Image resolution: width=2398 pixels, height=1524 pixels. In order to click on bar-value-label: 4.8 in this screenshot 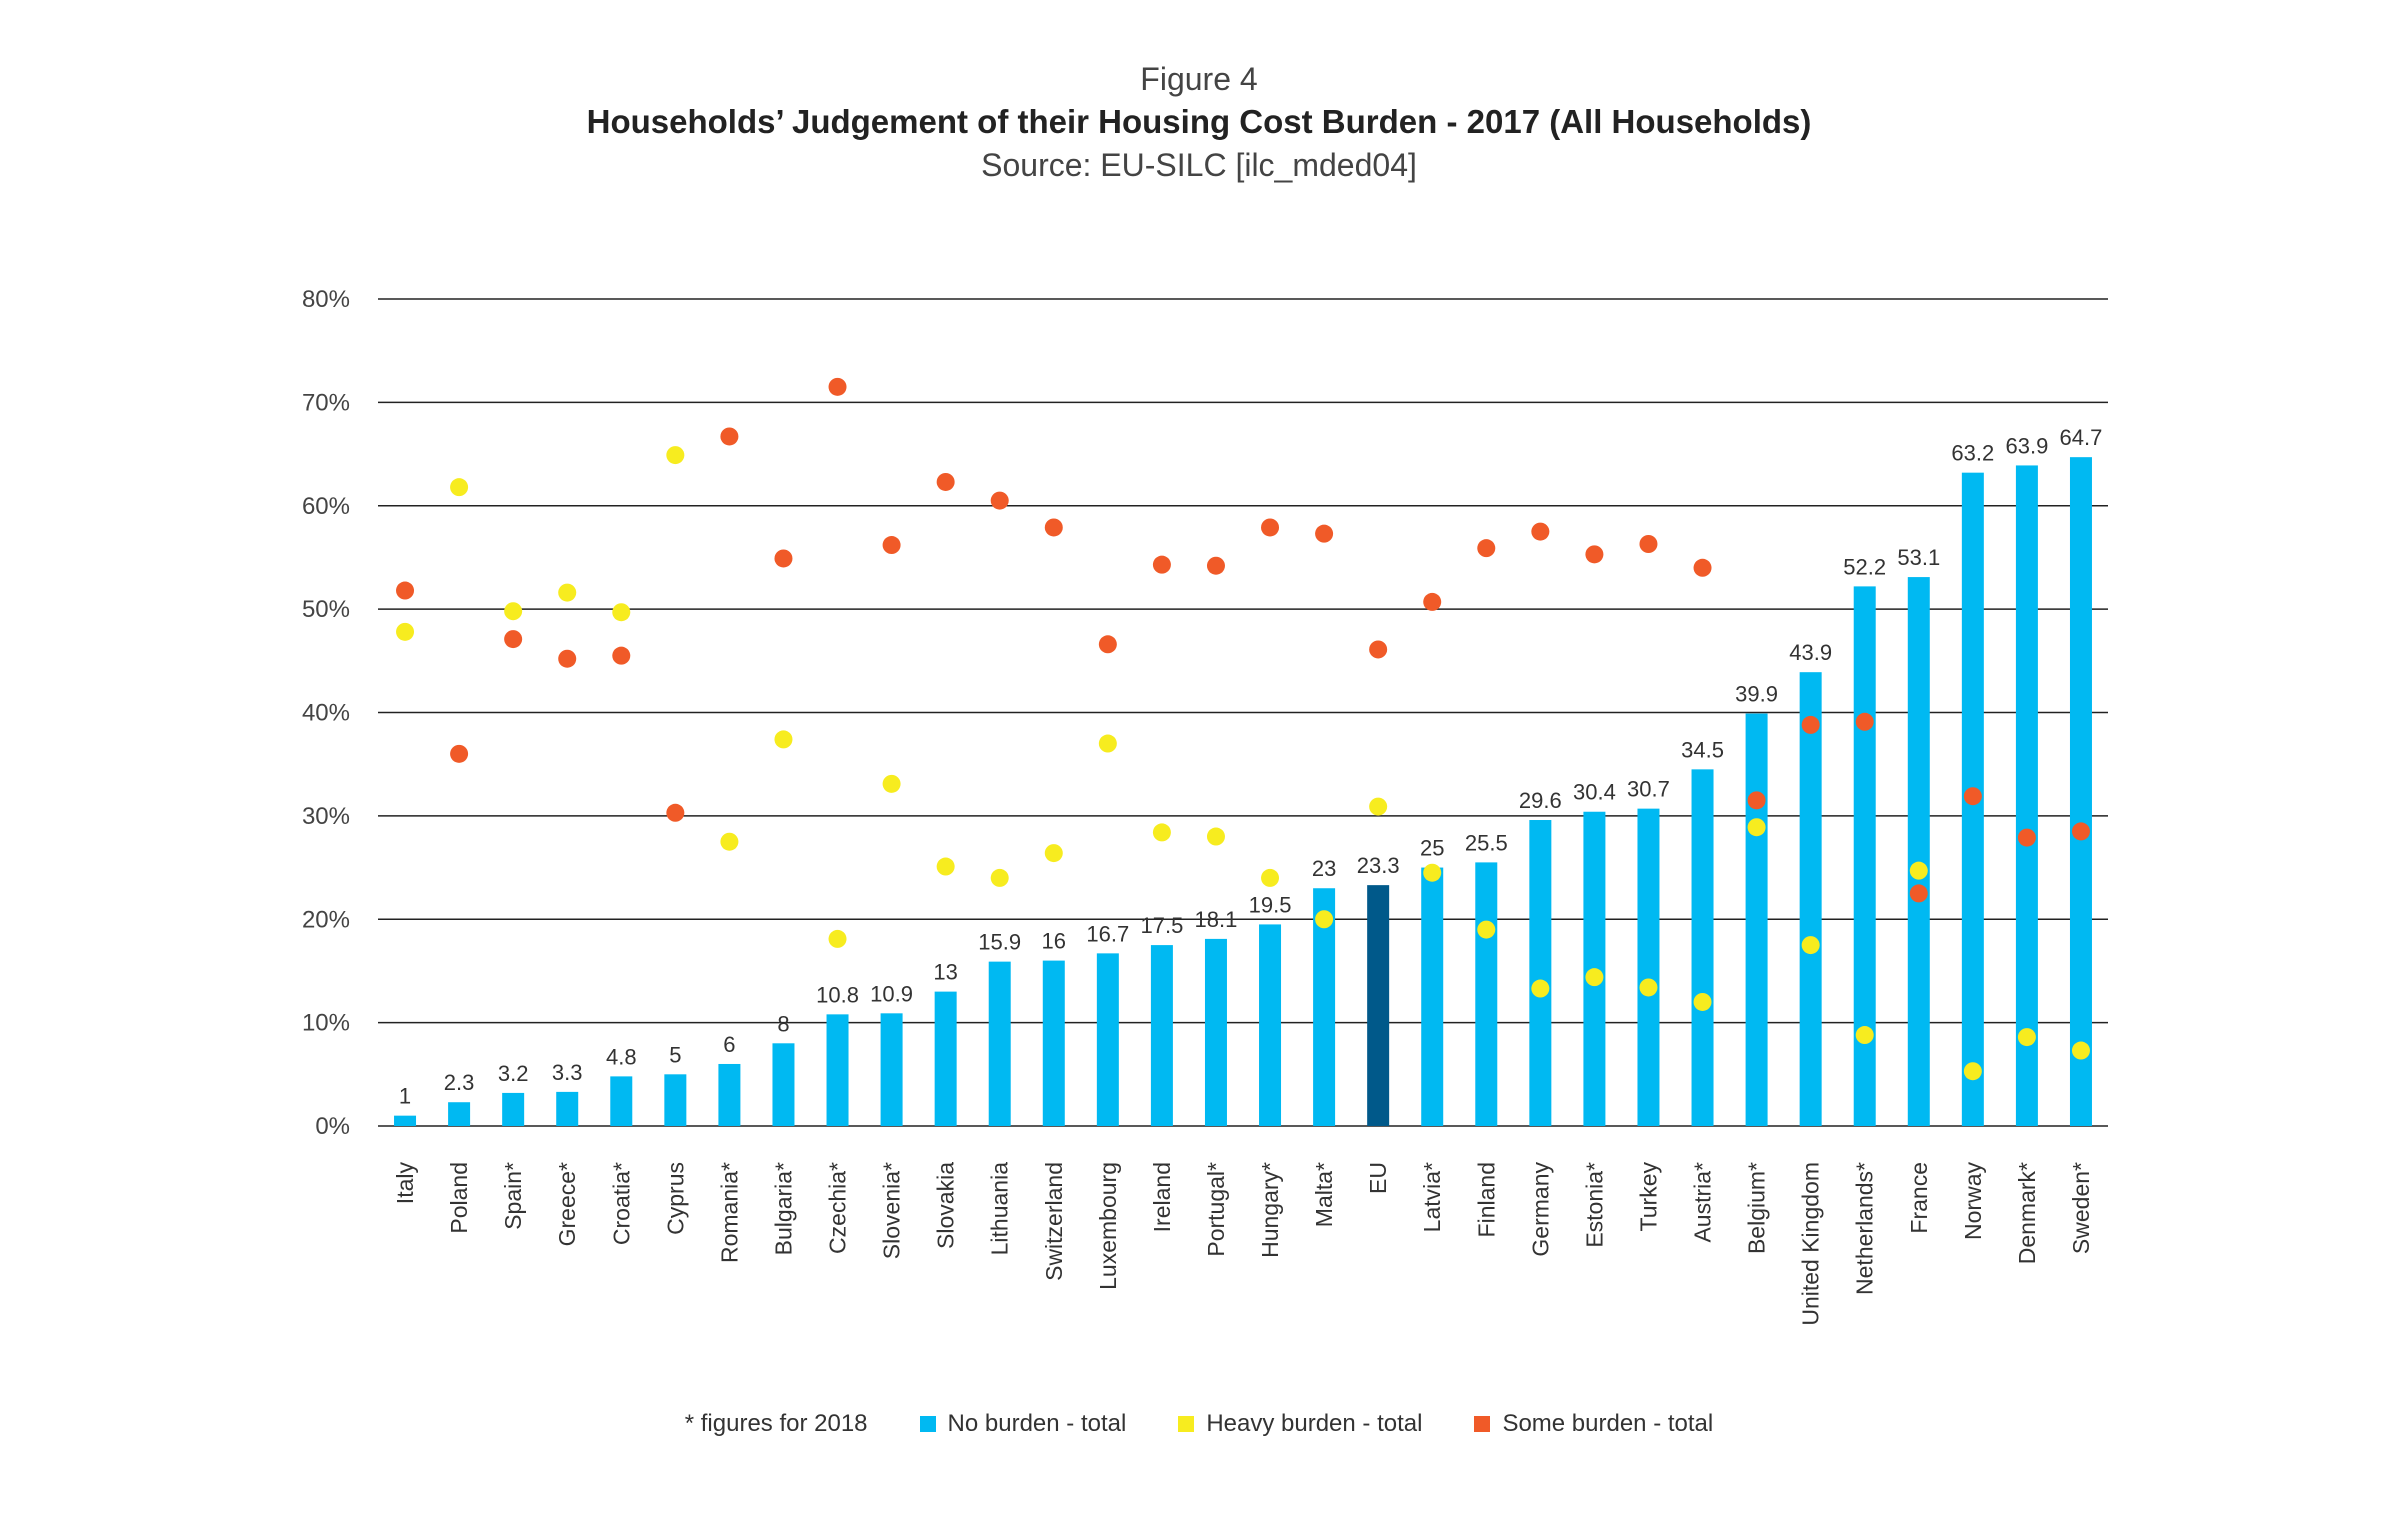, I will do `click(621, 1056)`.